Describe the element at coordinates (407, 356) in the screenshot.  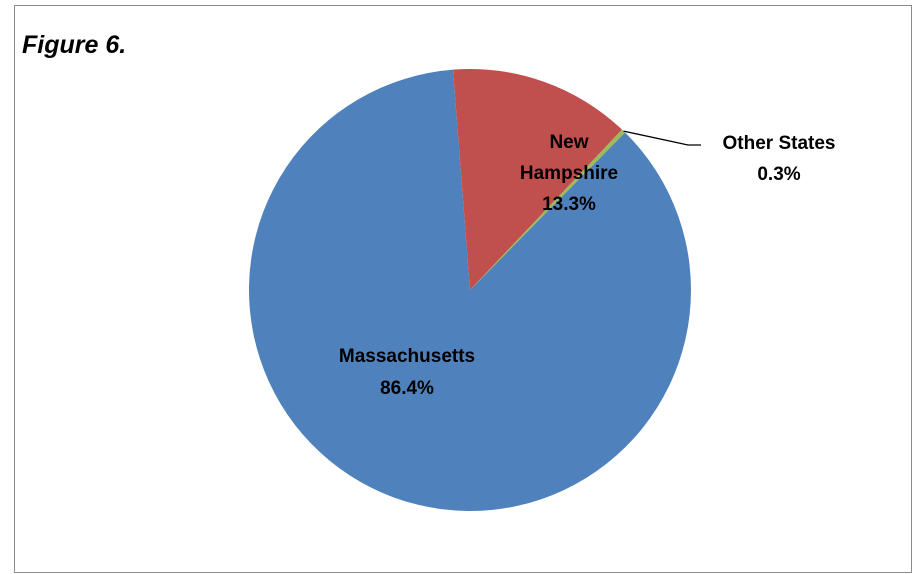
I see `label-massachusetts-name: Massachusetts` at that location.